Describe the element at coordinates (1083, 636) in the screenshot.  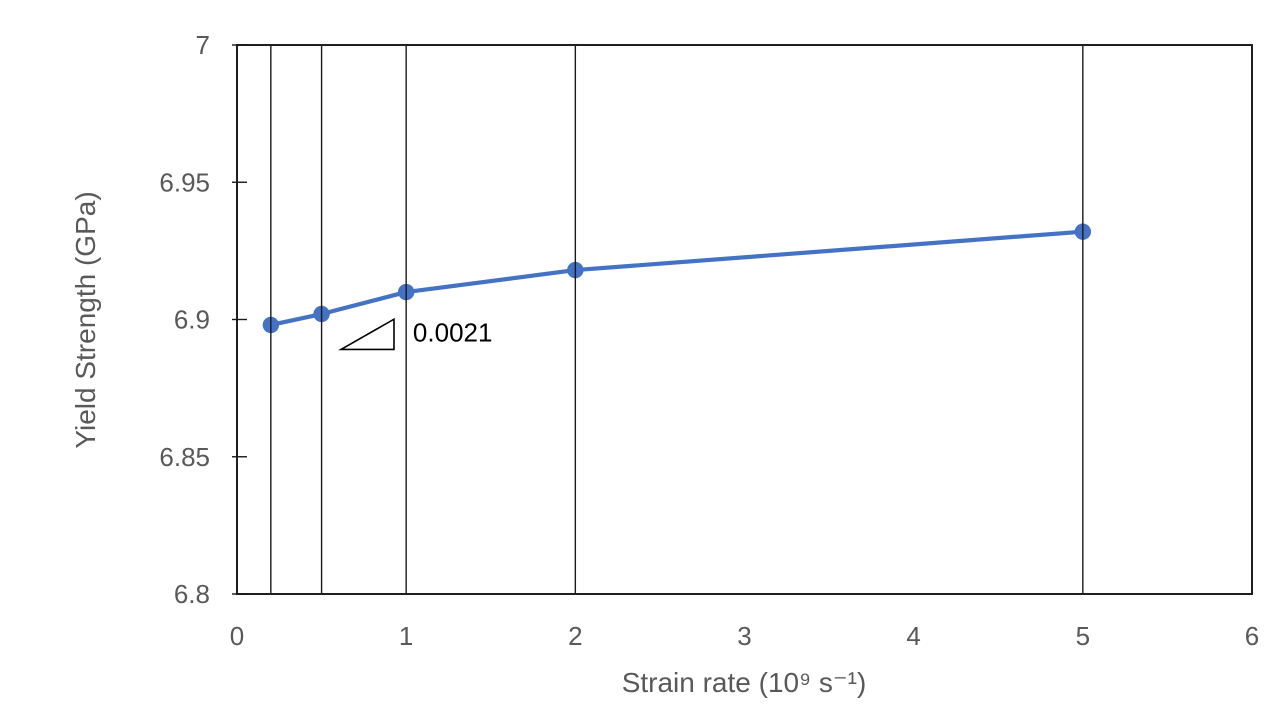
I see `x-tick-label: 5` at that location.